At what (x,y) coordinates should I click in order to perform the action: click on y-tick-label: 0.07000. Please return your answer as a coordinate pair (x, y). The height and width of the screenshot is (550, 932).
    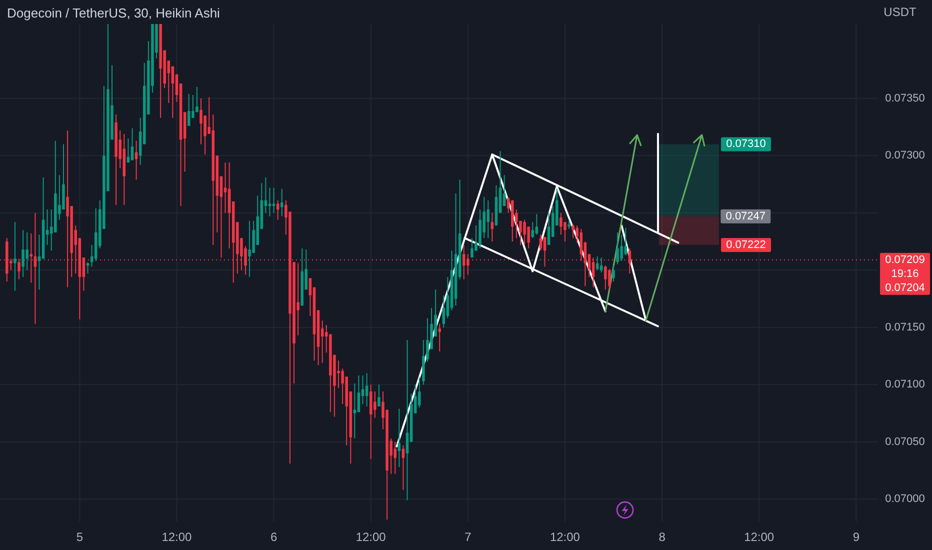
    Looking at the image, I should click on (905, 499).